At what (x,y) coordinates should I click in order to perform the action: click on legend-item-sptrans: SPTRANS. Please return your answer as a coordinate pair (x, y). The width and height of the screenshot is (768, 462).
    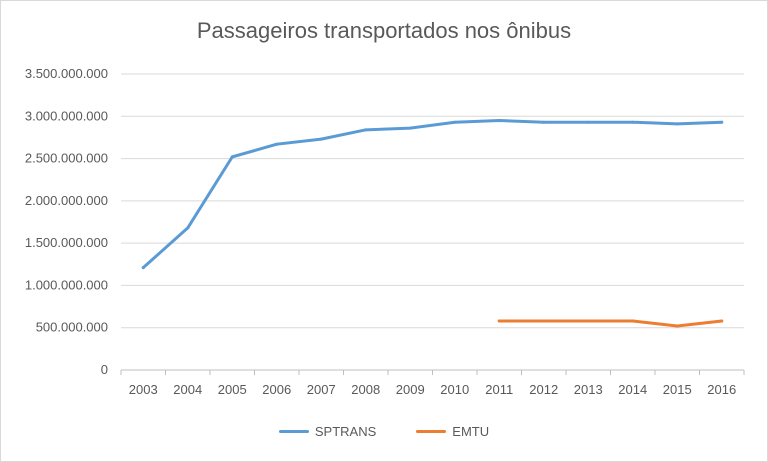
    Looking at the image, I should click on (327, 431).